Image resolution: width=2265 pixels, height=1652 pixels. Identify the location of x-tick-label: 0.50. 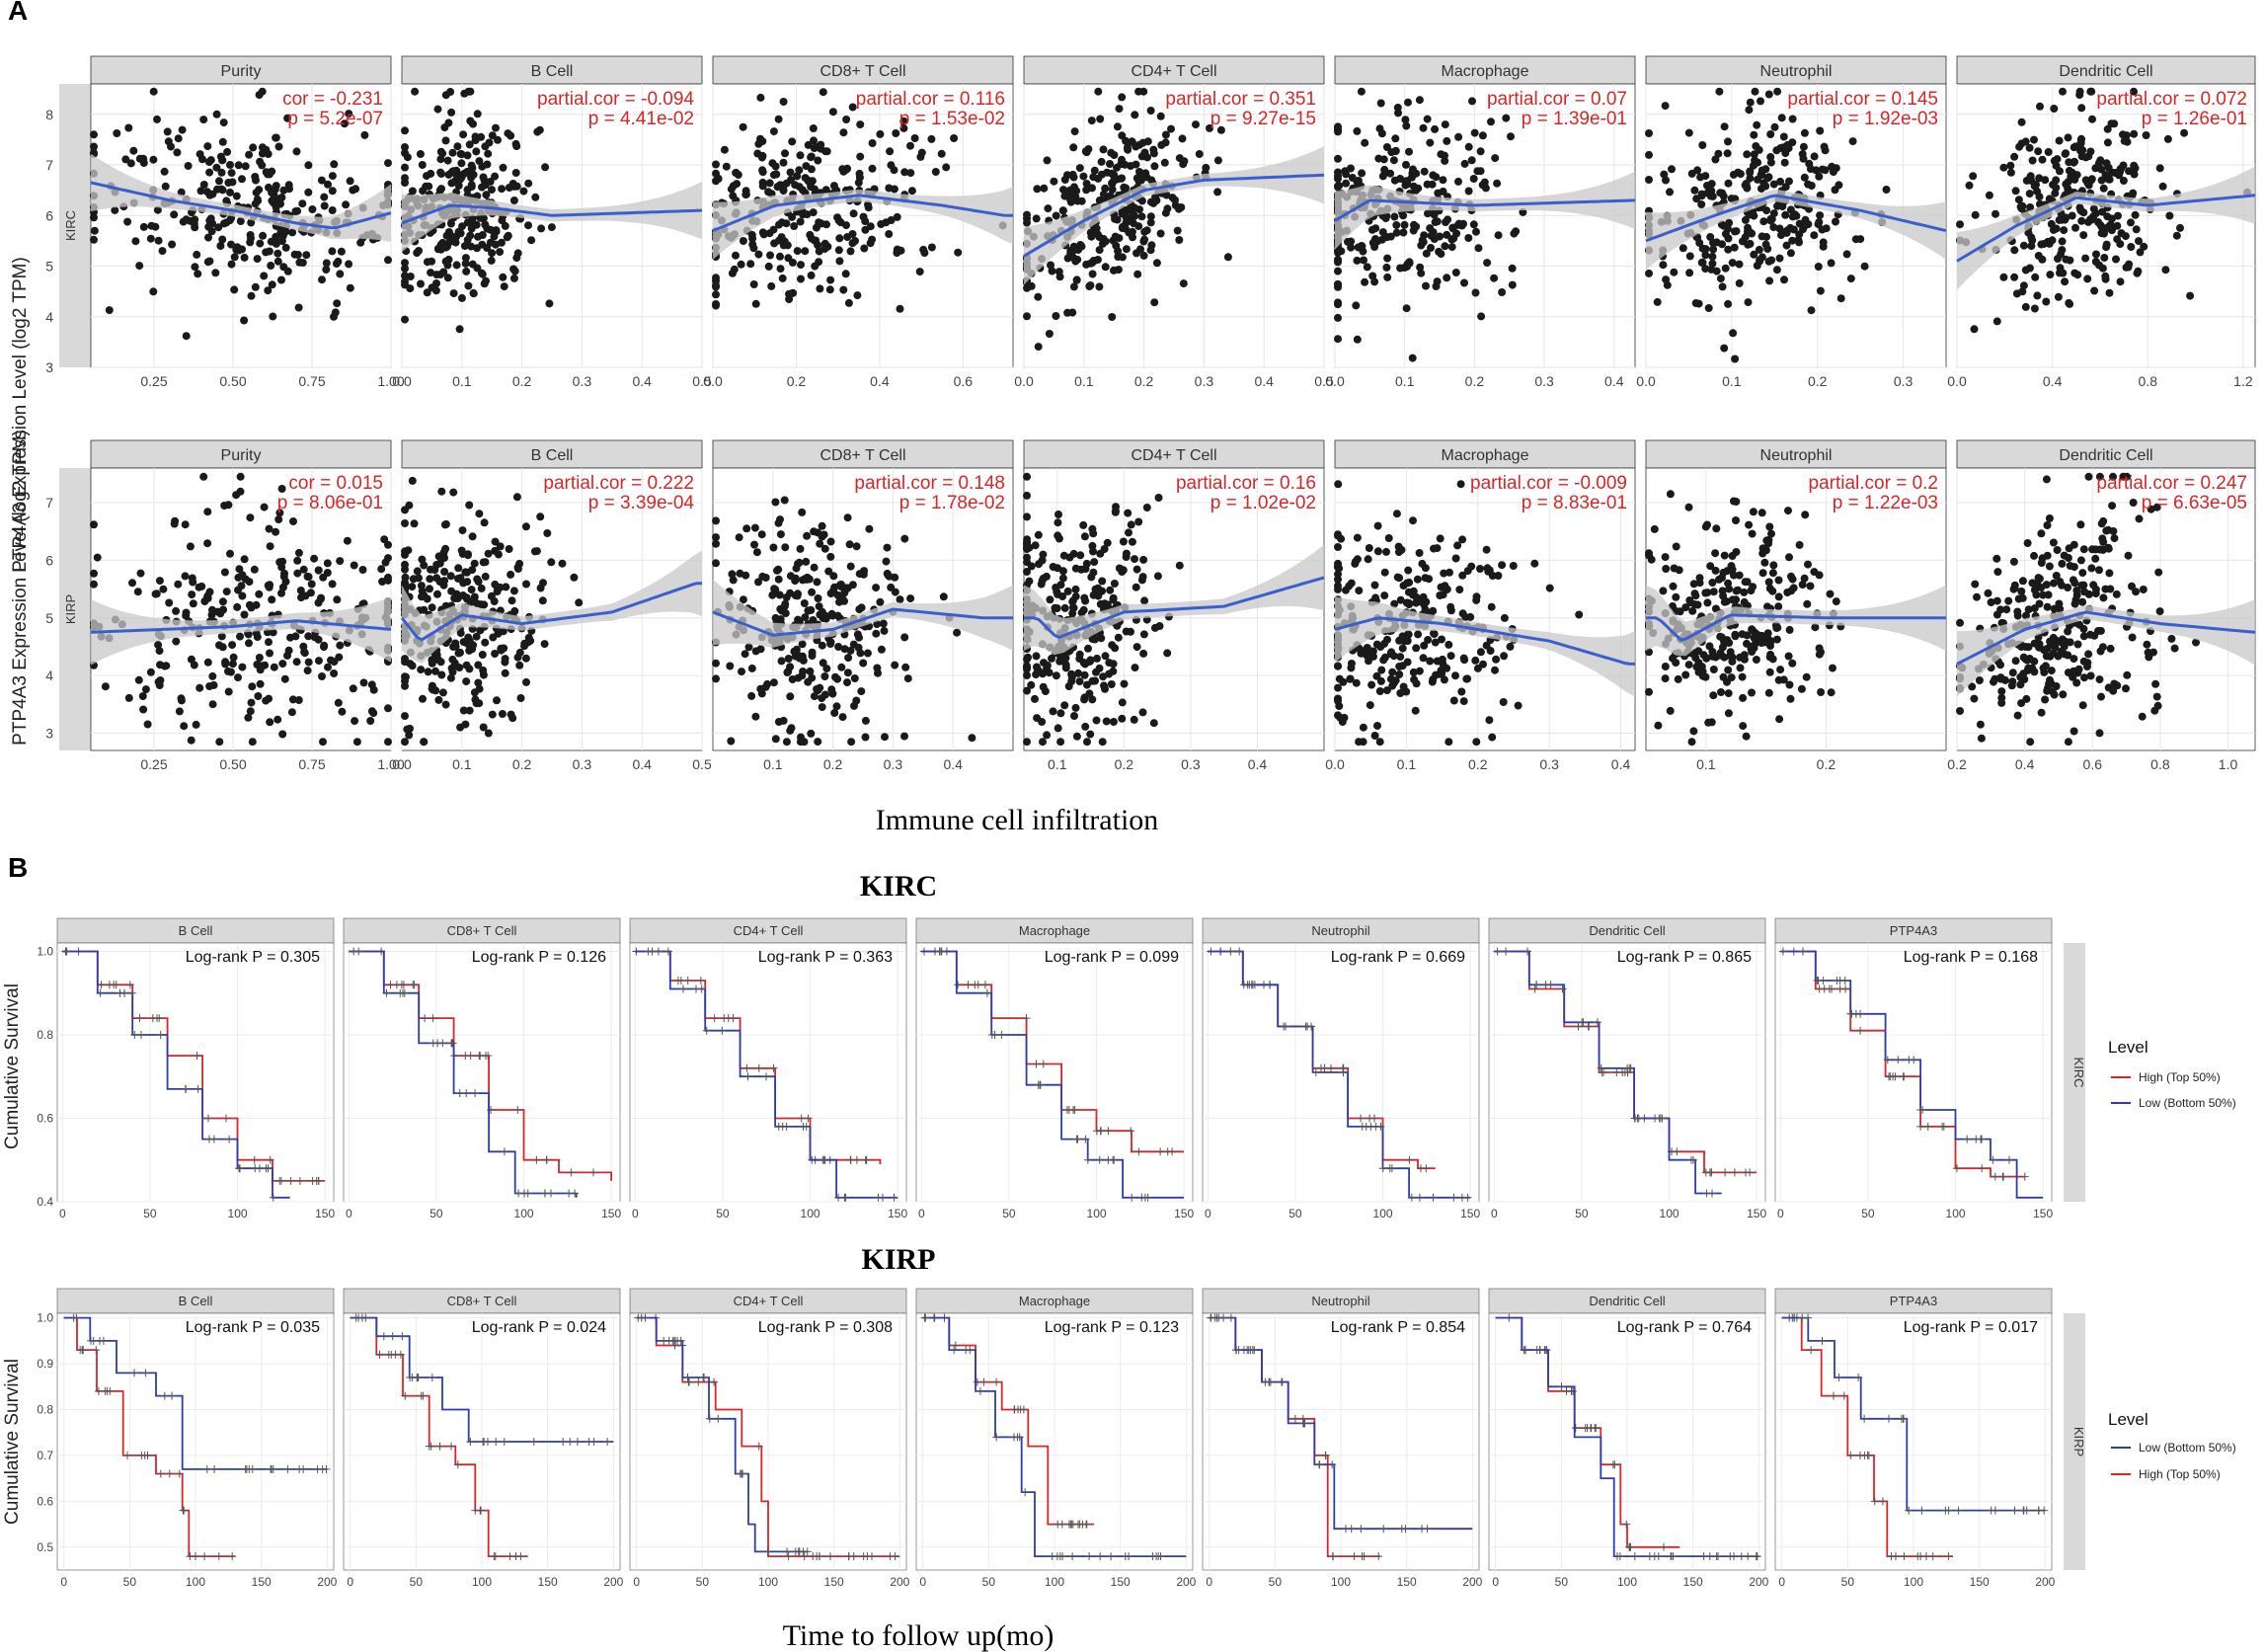
(232, 381).